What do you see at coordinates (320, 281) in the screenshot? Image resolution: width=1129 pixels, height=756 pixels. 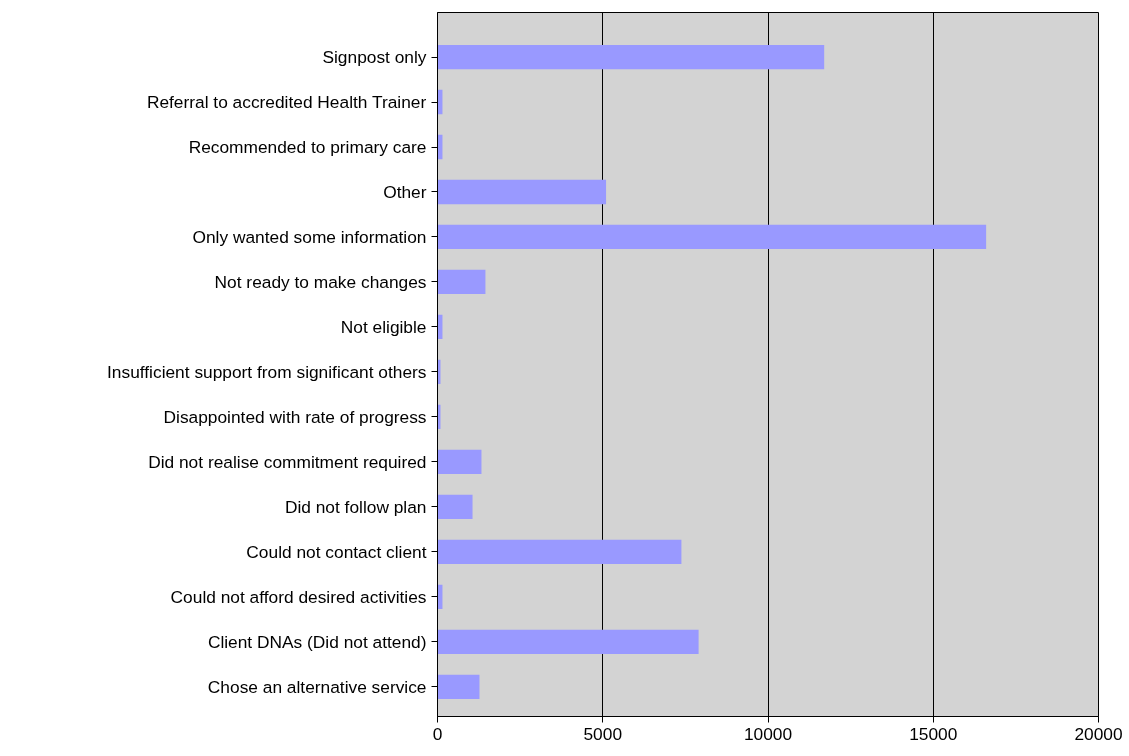 I see `y-tick-label: Not ready to make changes` at bounding box center [320, 281].